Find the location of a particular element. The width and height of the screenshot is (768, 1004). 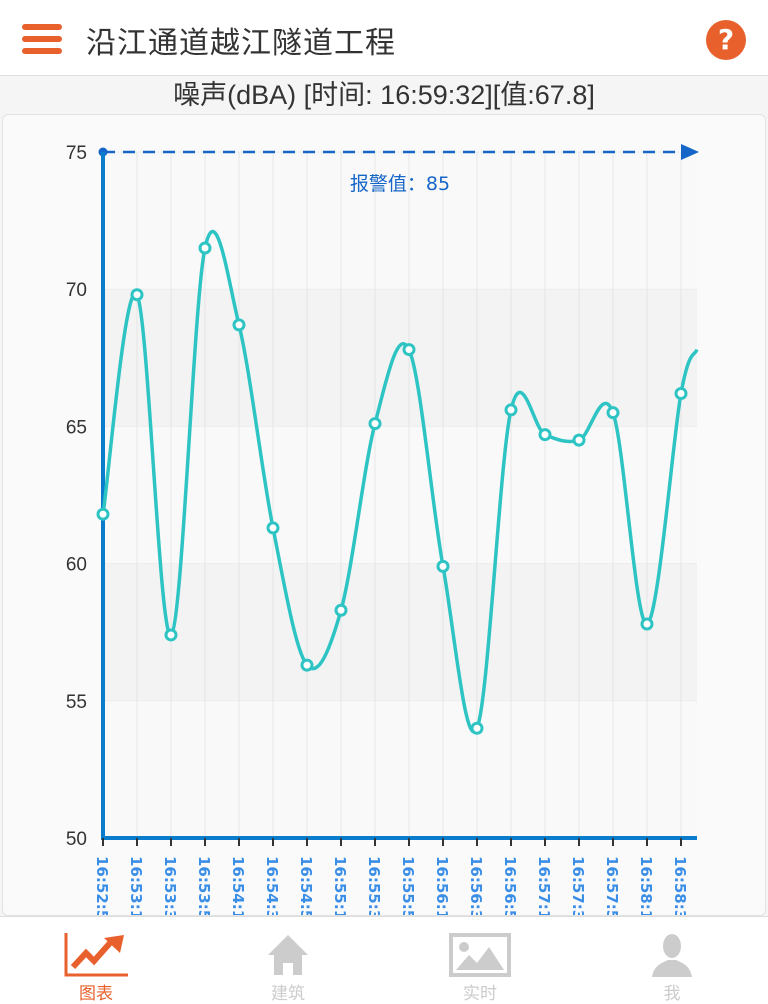

alarm-label: 报警值：85 is located at coordinates (400, 184).